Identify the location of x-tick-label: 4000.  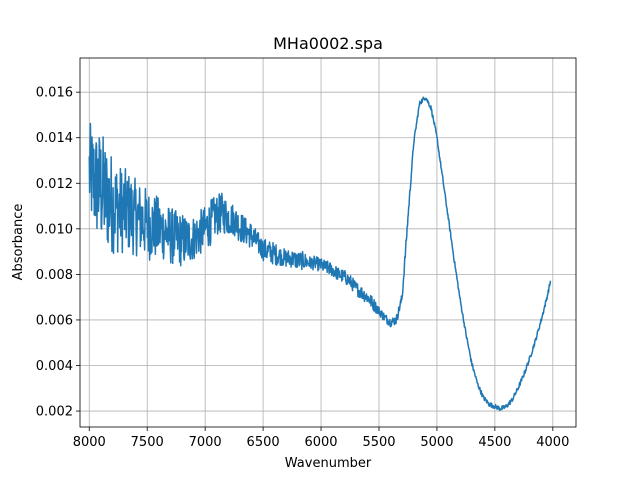
(552, 442).